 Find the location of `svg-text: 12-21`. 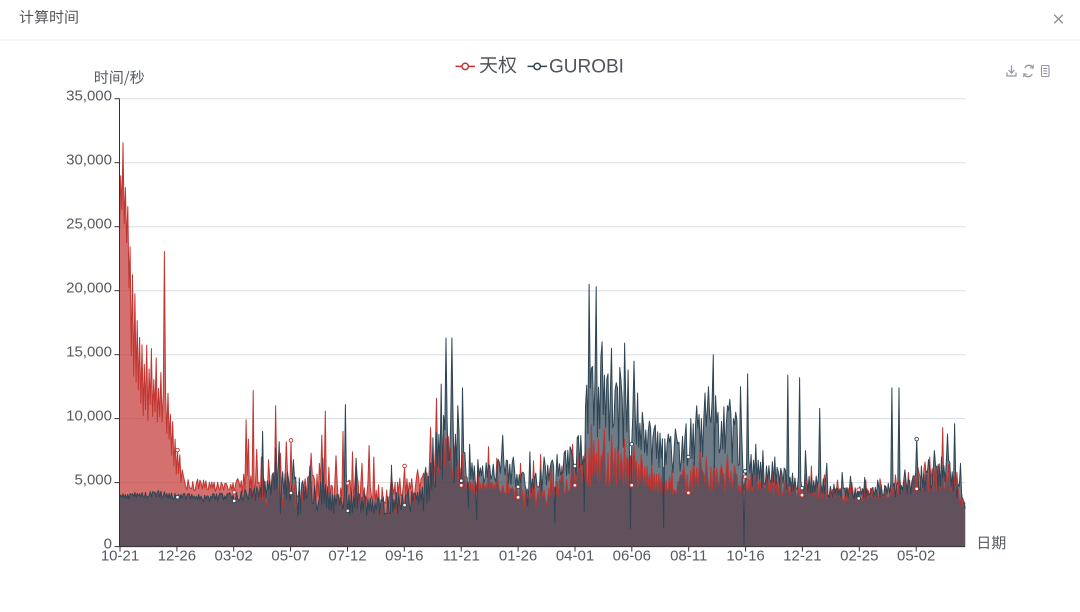

svg-text: 12-21 is located at coordinates (802, 555).